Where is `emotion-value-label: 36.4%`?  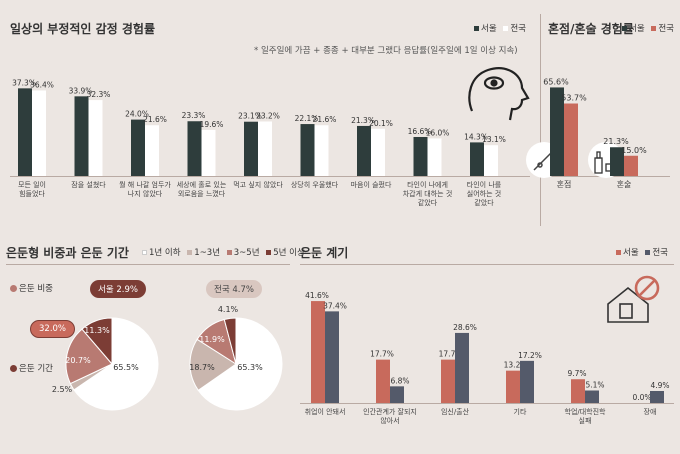 emotion-value-label: 36.4% is located at coordinates (42, 84).